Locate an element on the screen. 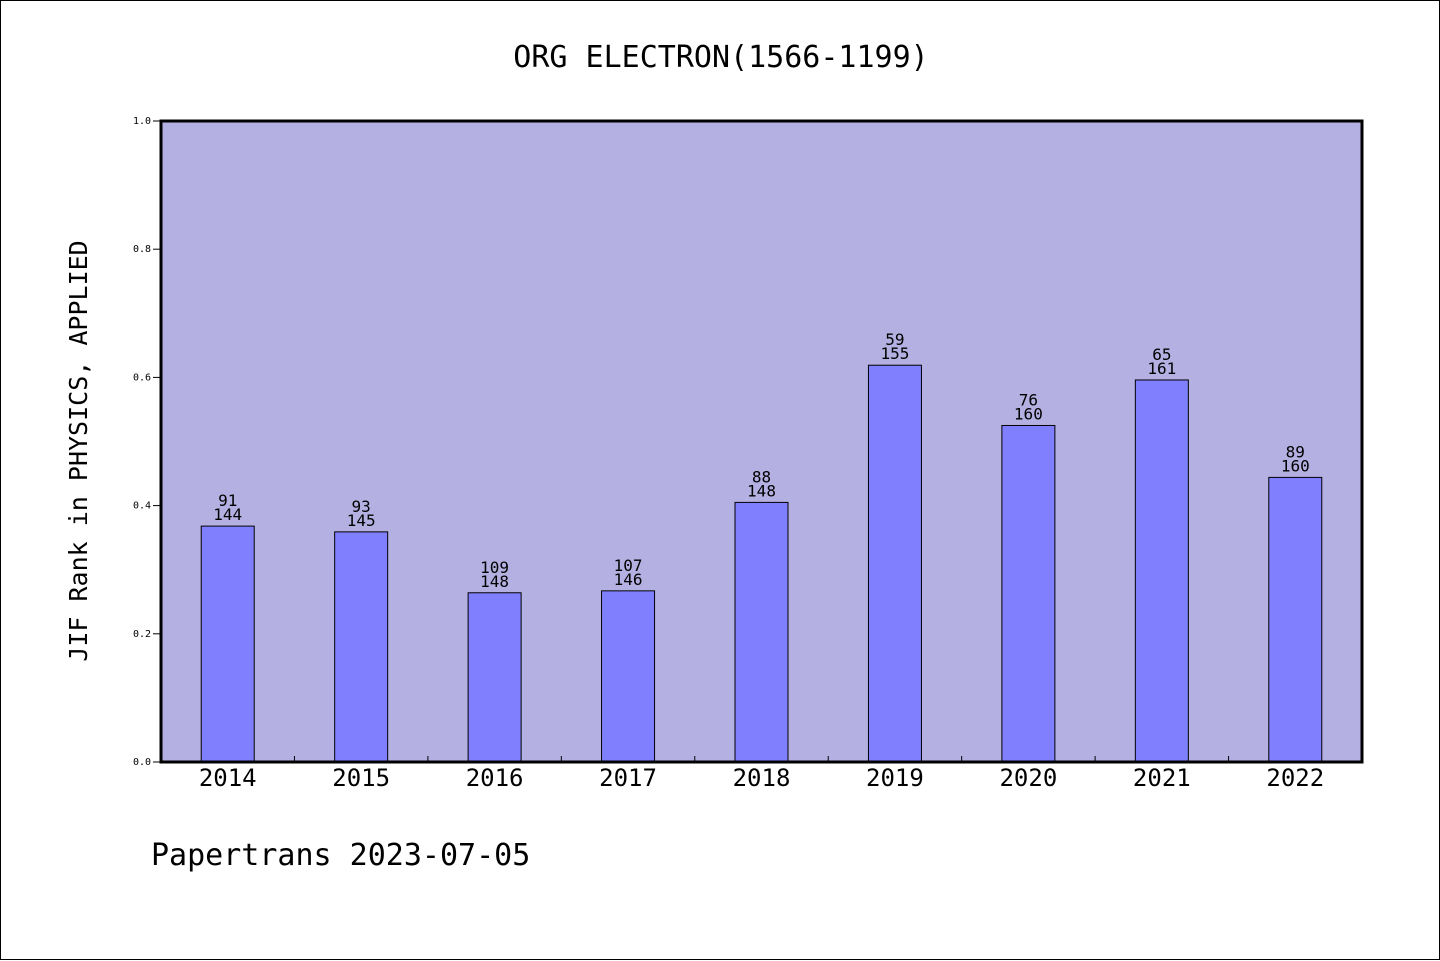 This screenshot has height=961, width=1440. x-tick-label: 2020 is located at coordinates (1028, 778).